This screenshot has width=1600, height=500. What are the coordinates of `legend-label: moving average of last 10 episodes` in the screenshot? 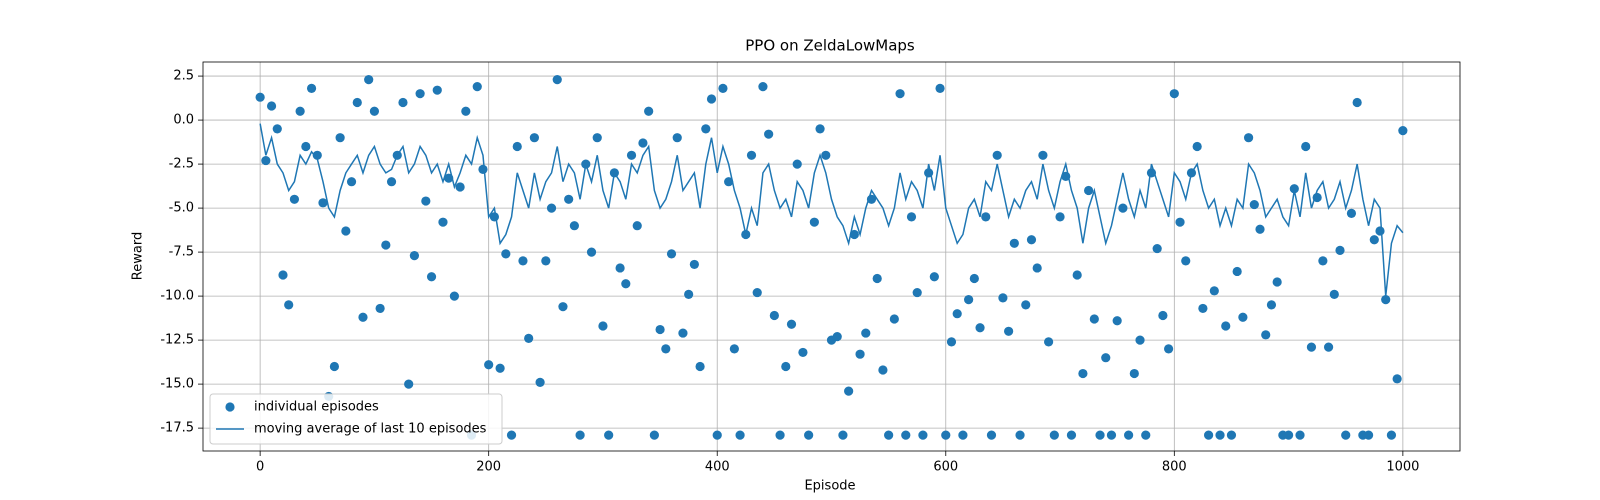 It's located at (370, 429).